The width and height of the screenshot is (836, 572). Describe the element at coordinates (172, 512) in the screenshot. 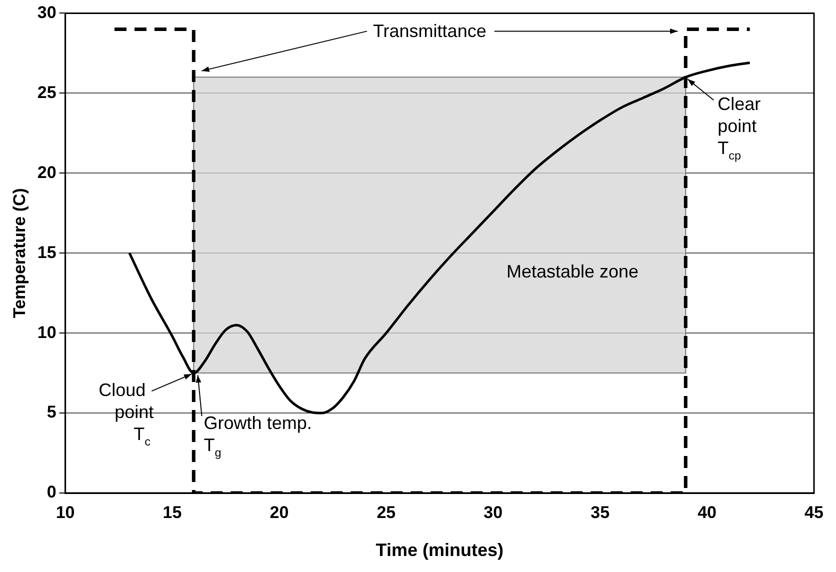

I see `x-tick-label: 15` at that location.